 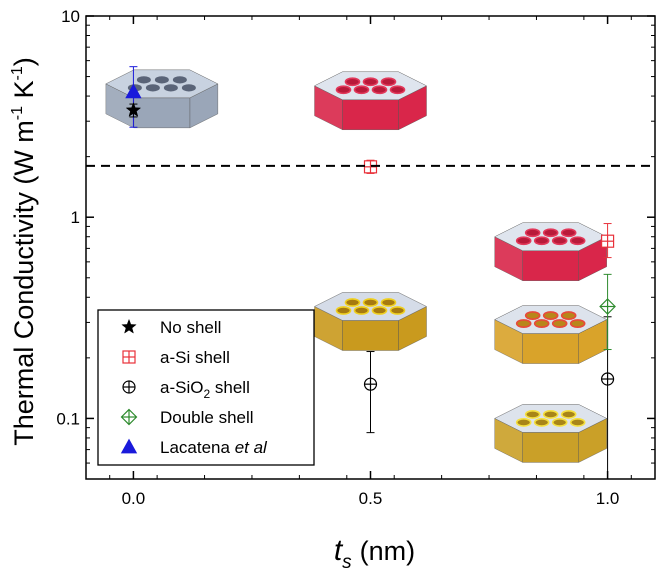 I want to click on x-axis-unit: (nm), so click(x=388, y=551).